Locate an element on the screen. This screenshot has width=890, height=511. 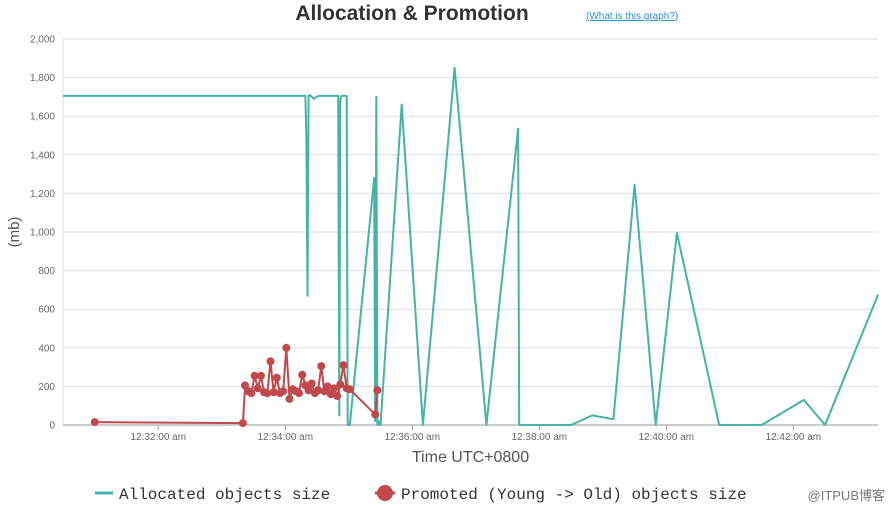
y-tick-label: 600 is located at coordinates (46, 310).